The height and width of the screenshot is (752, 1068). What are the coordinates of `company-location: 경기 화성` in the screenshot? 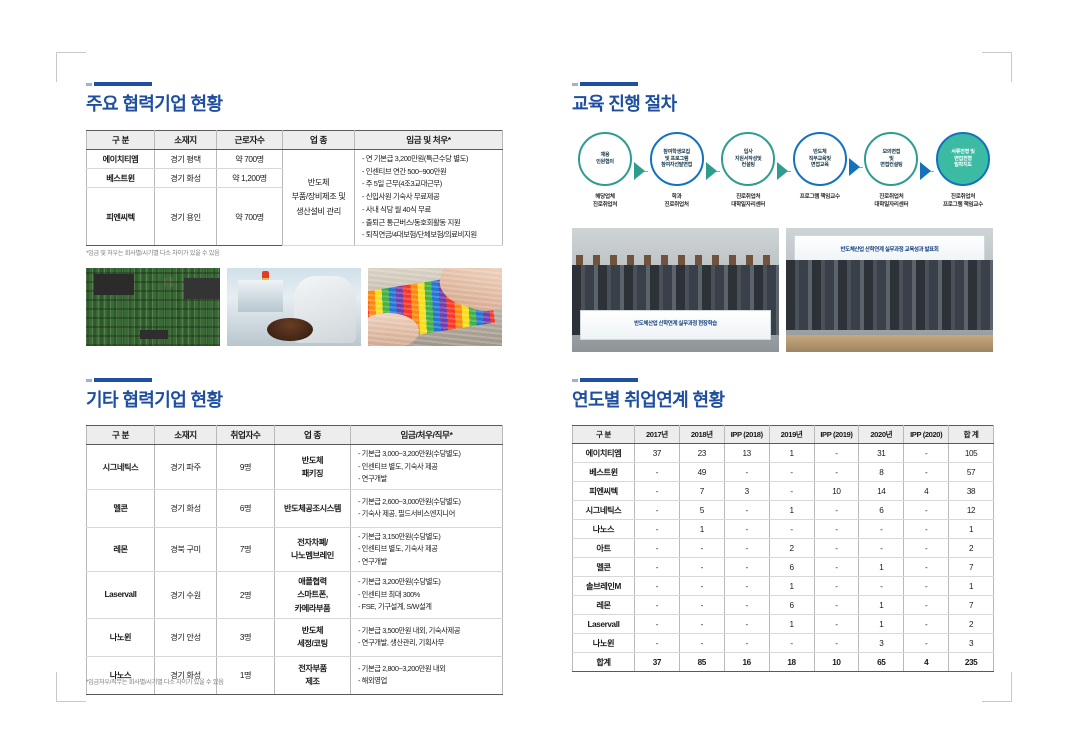 It's located at (185, 675).